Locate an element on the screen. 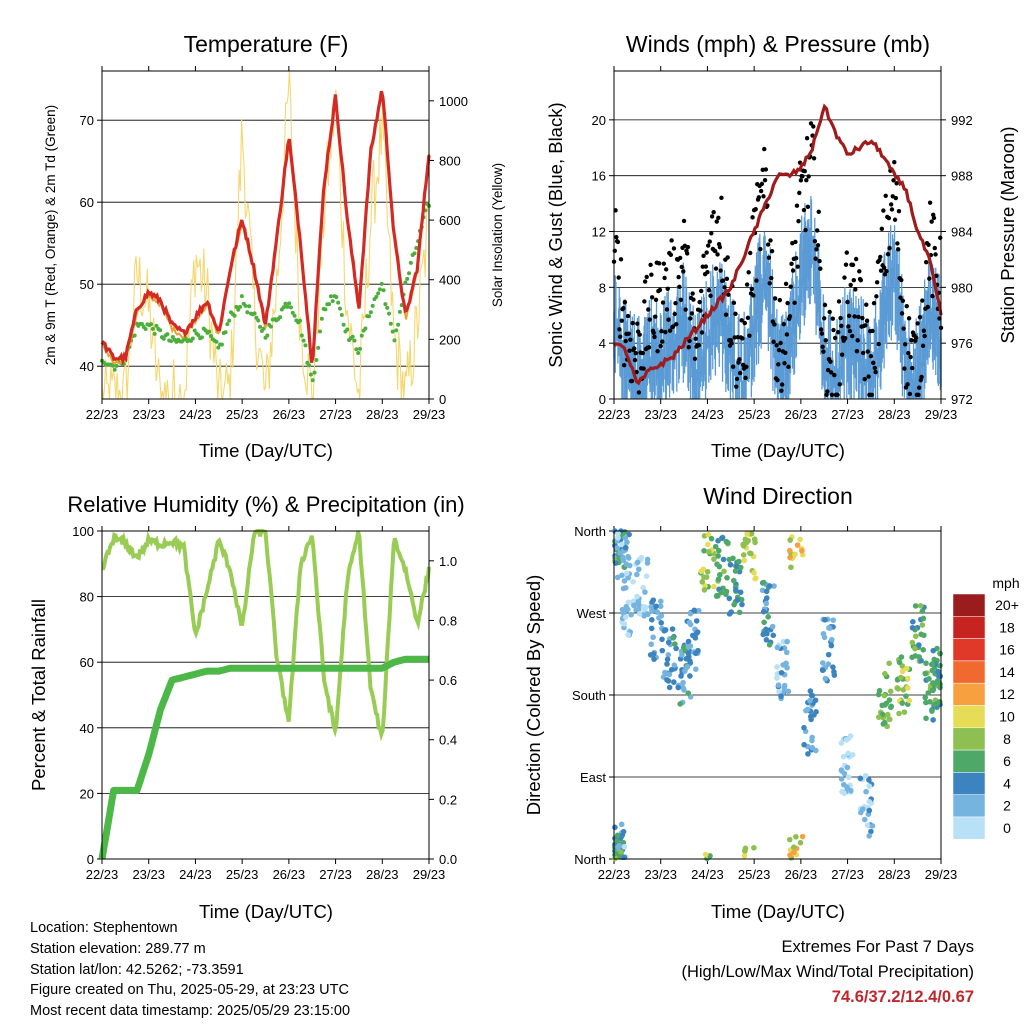 The height and width of the screenshot is (1024, 1024). x-tick-label: 23/23 is located at coordinates (660, 414).